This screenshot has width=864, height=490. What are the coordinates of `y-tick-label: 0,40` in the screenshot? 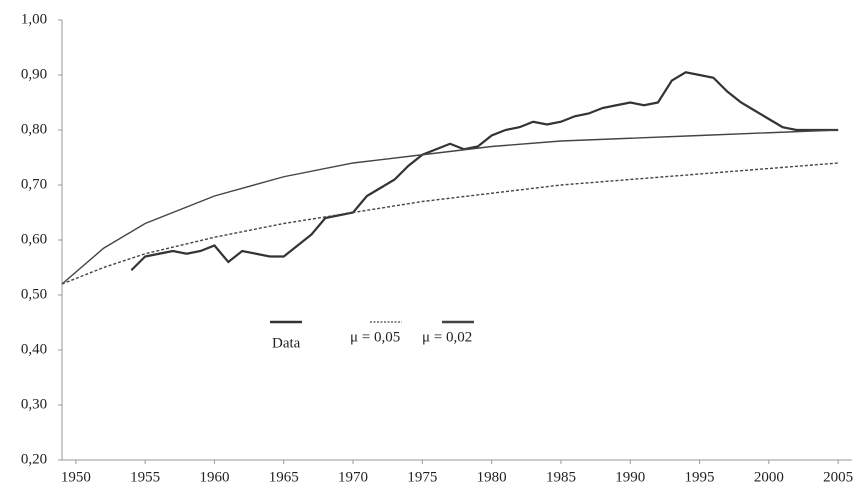 It's located at (34, 349).